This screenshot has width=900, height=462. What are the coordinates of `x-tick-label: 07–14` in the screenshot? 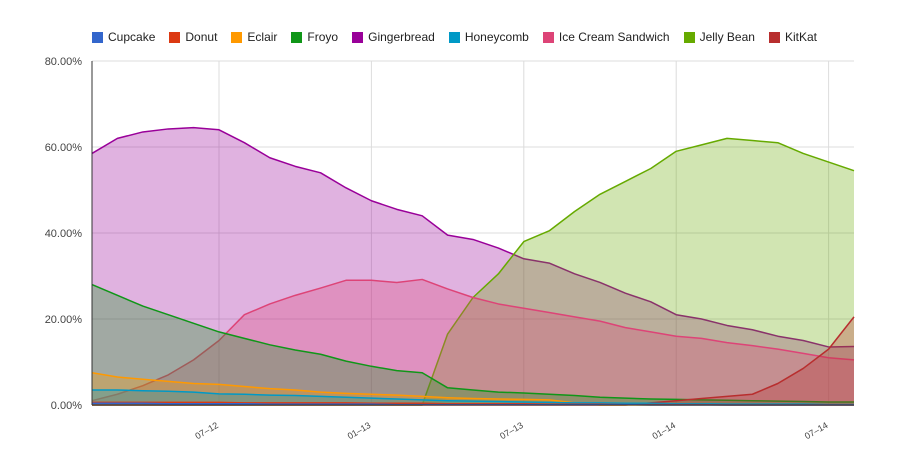 It's located at (816, 430).